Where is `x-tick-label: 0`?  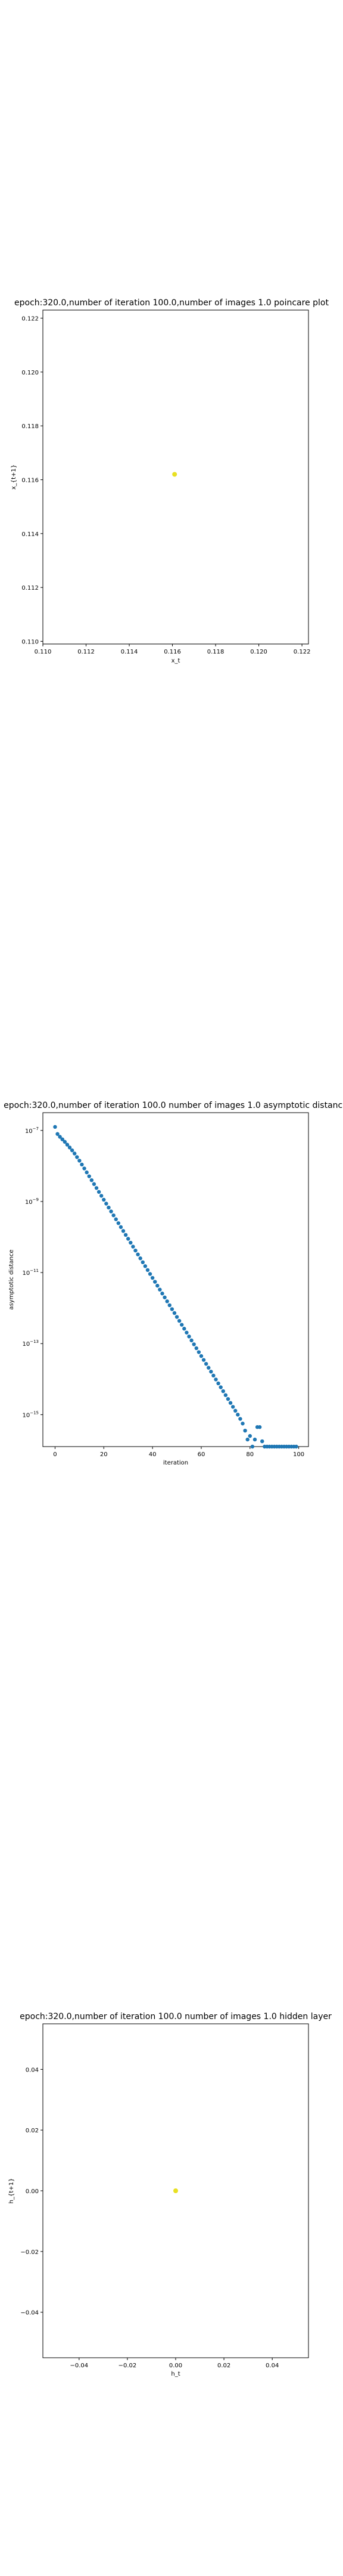
x-tick-label: 0 is located at coordinates (55, 1454).